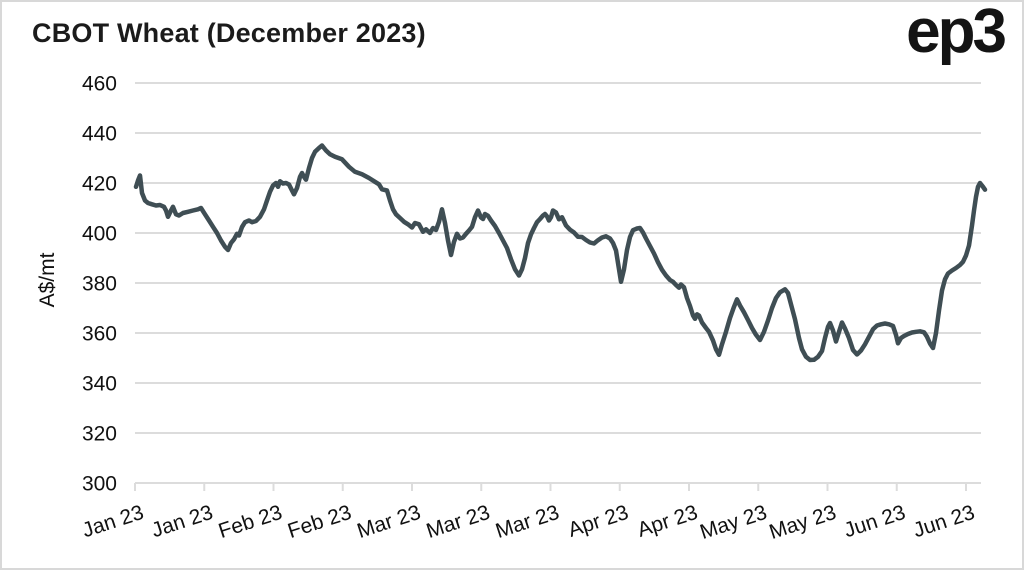  I want to click on chart-title: CBOT Wheat (December 2023), so click(229, 33).